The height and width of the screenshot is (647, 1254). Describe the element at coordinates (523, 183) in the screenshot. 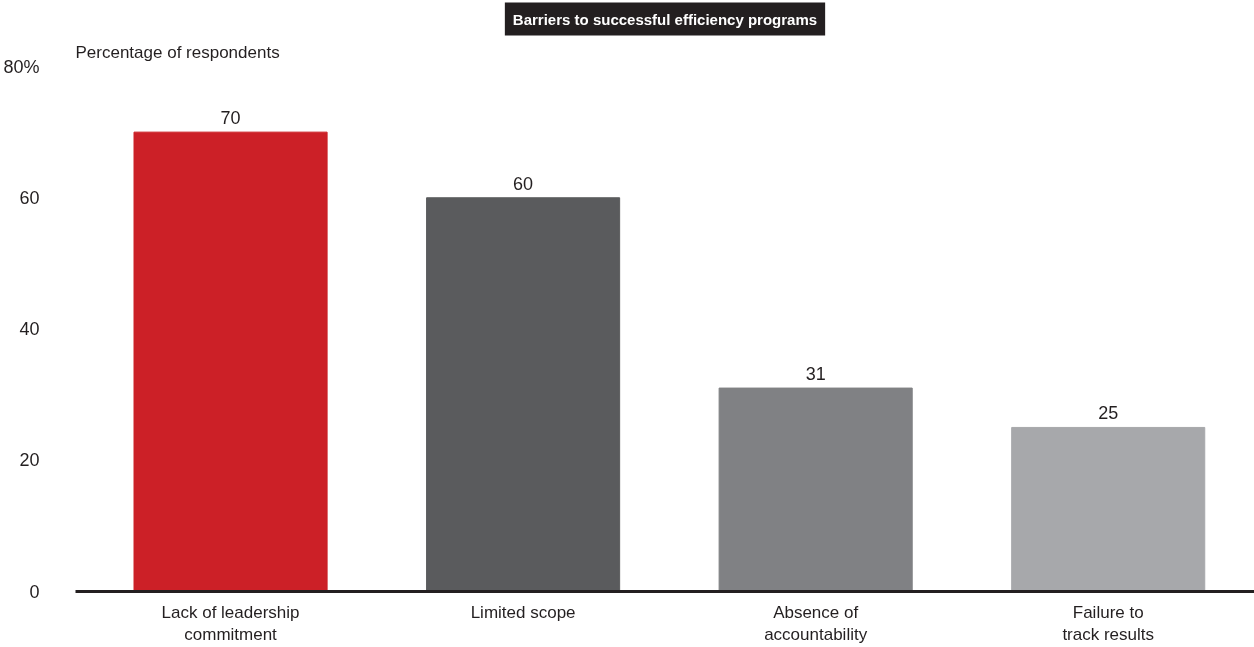

I see `data-label: 60` at that location.